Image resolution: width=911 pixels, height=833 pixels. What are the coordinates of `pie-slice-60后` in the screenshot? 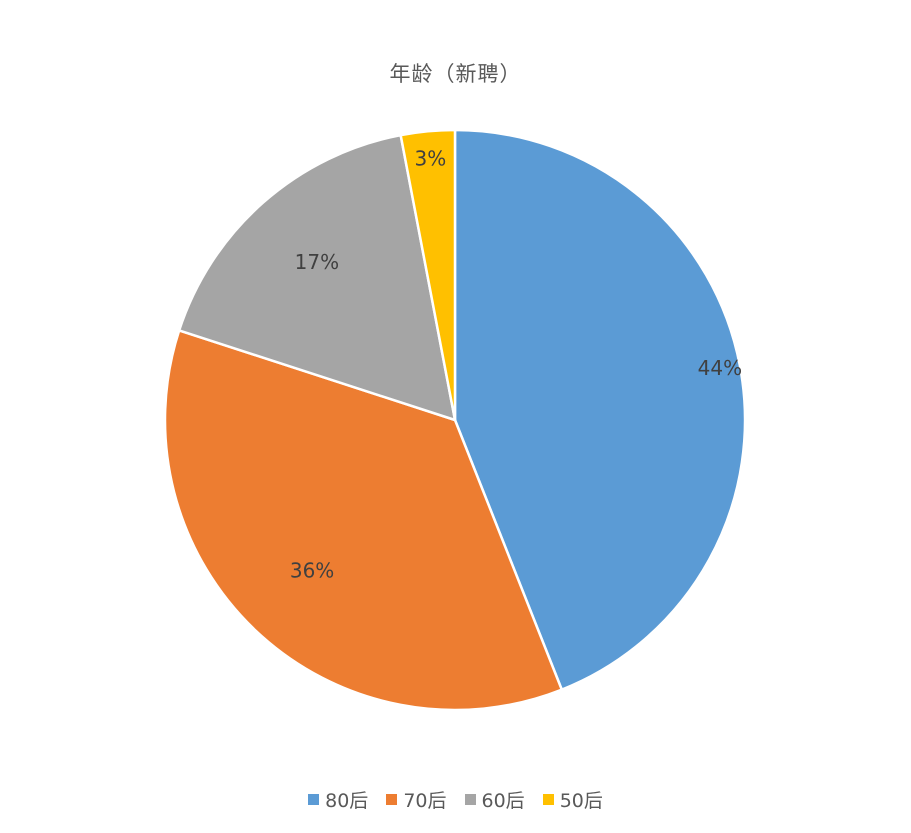 It's located at (317, 277).